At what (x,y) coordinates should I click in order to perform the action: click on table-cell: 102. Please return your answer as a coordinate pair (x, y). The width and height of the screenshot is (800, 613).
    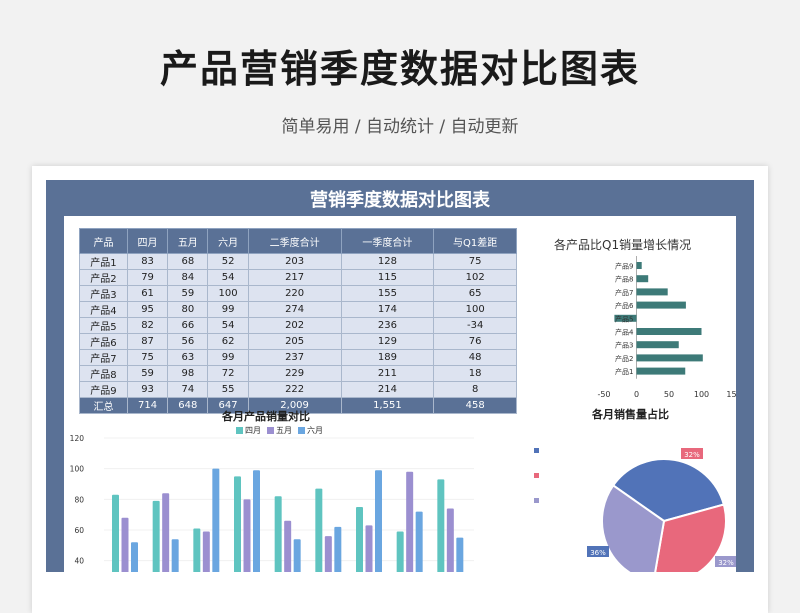
    Looking at the image, I should click on (475, 277).